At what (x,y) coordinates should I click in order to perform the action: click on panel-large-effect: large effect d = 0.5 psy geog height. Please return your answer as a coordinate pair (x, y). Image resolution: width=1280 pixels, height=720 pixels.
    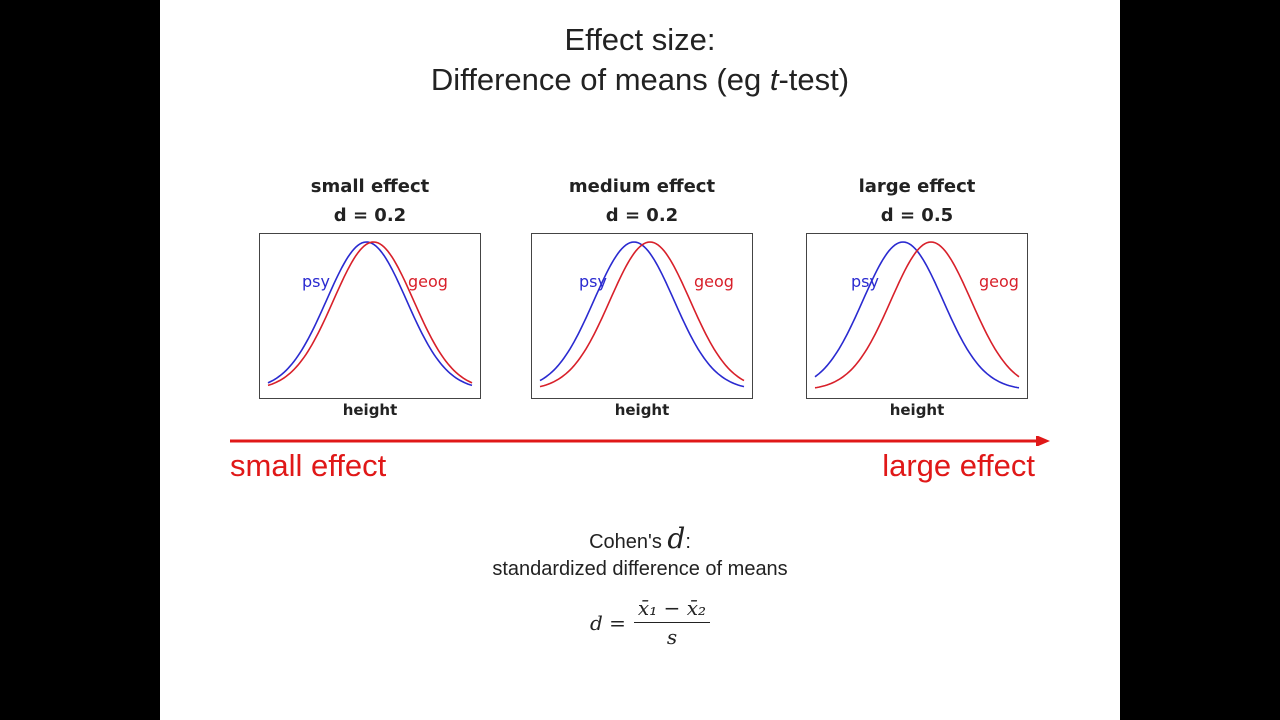
    Looking at the image, I should click on (917, 295).